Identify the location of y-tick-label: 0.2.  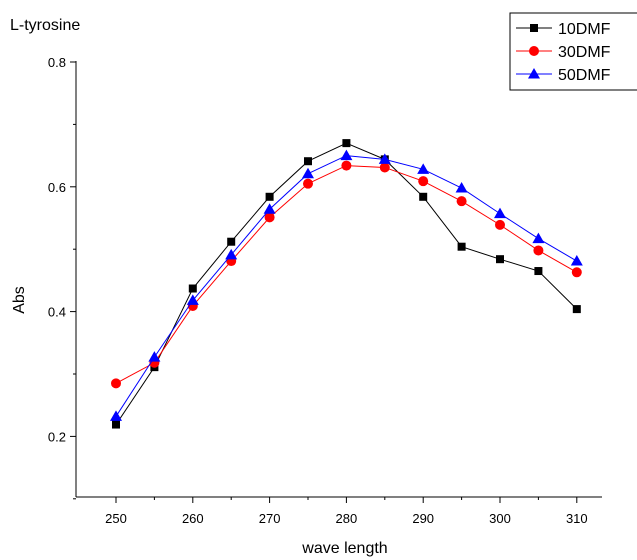
(57, 436).